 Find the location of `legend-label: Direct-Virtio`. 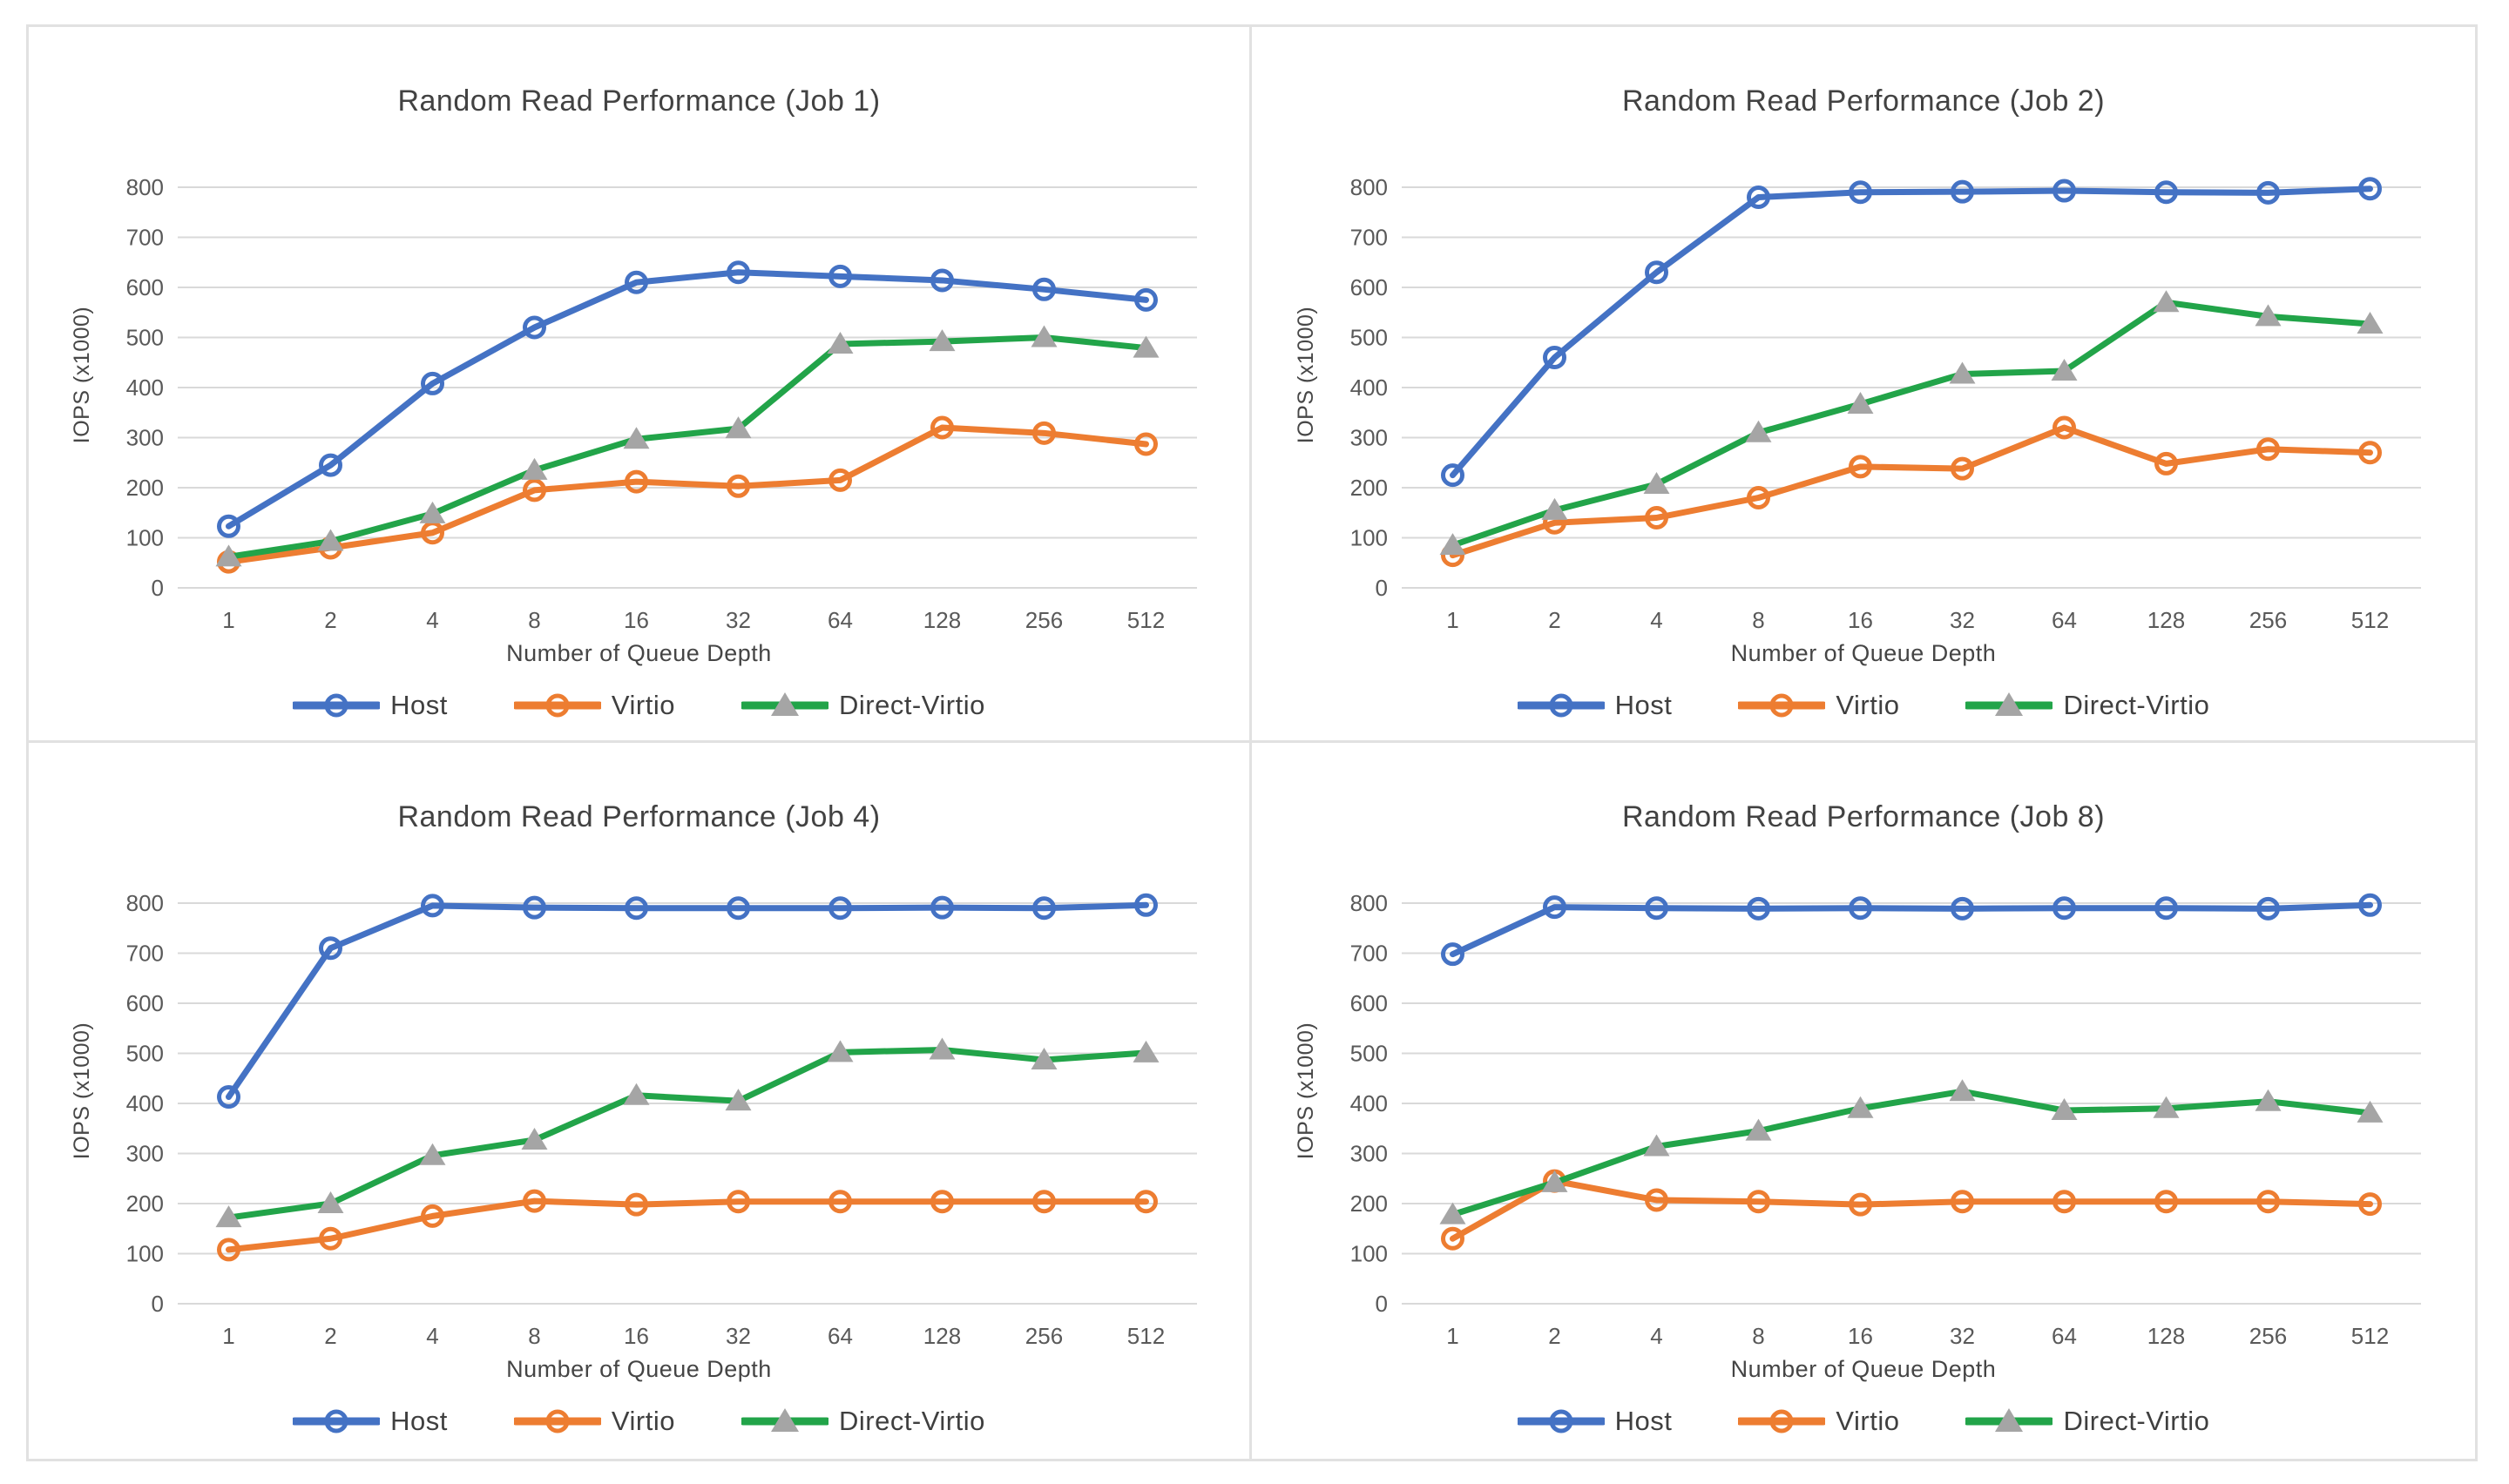

legend-label: Direct-Virtio is located at coordinates (911, 705).